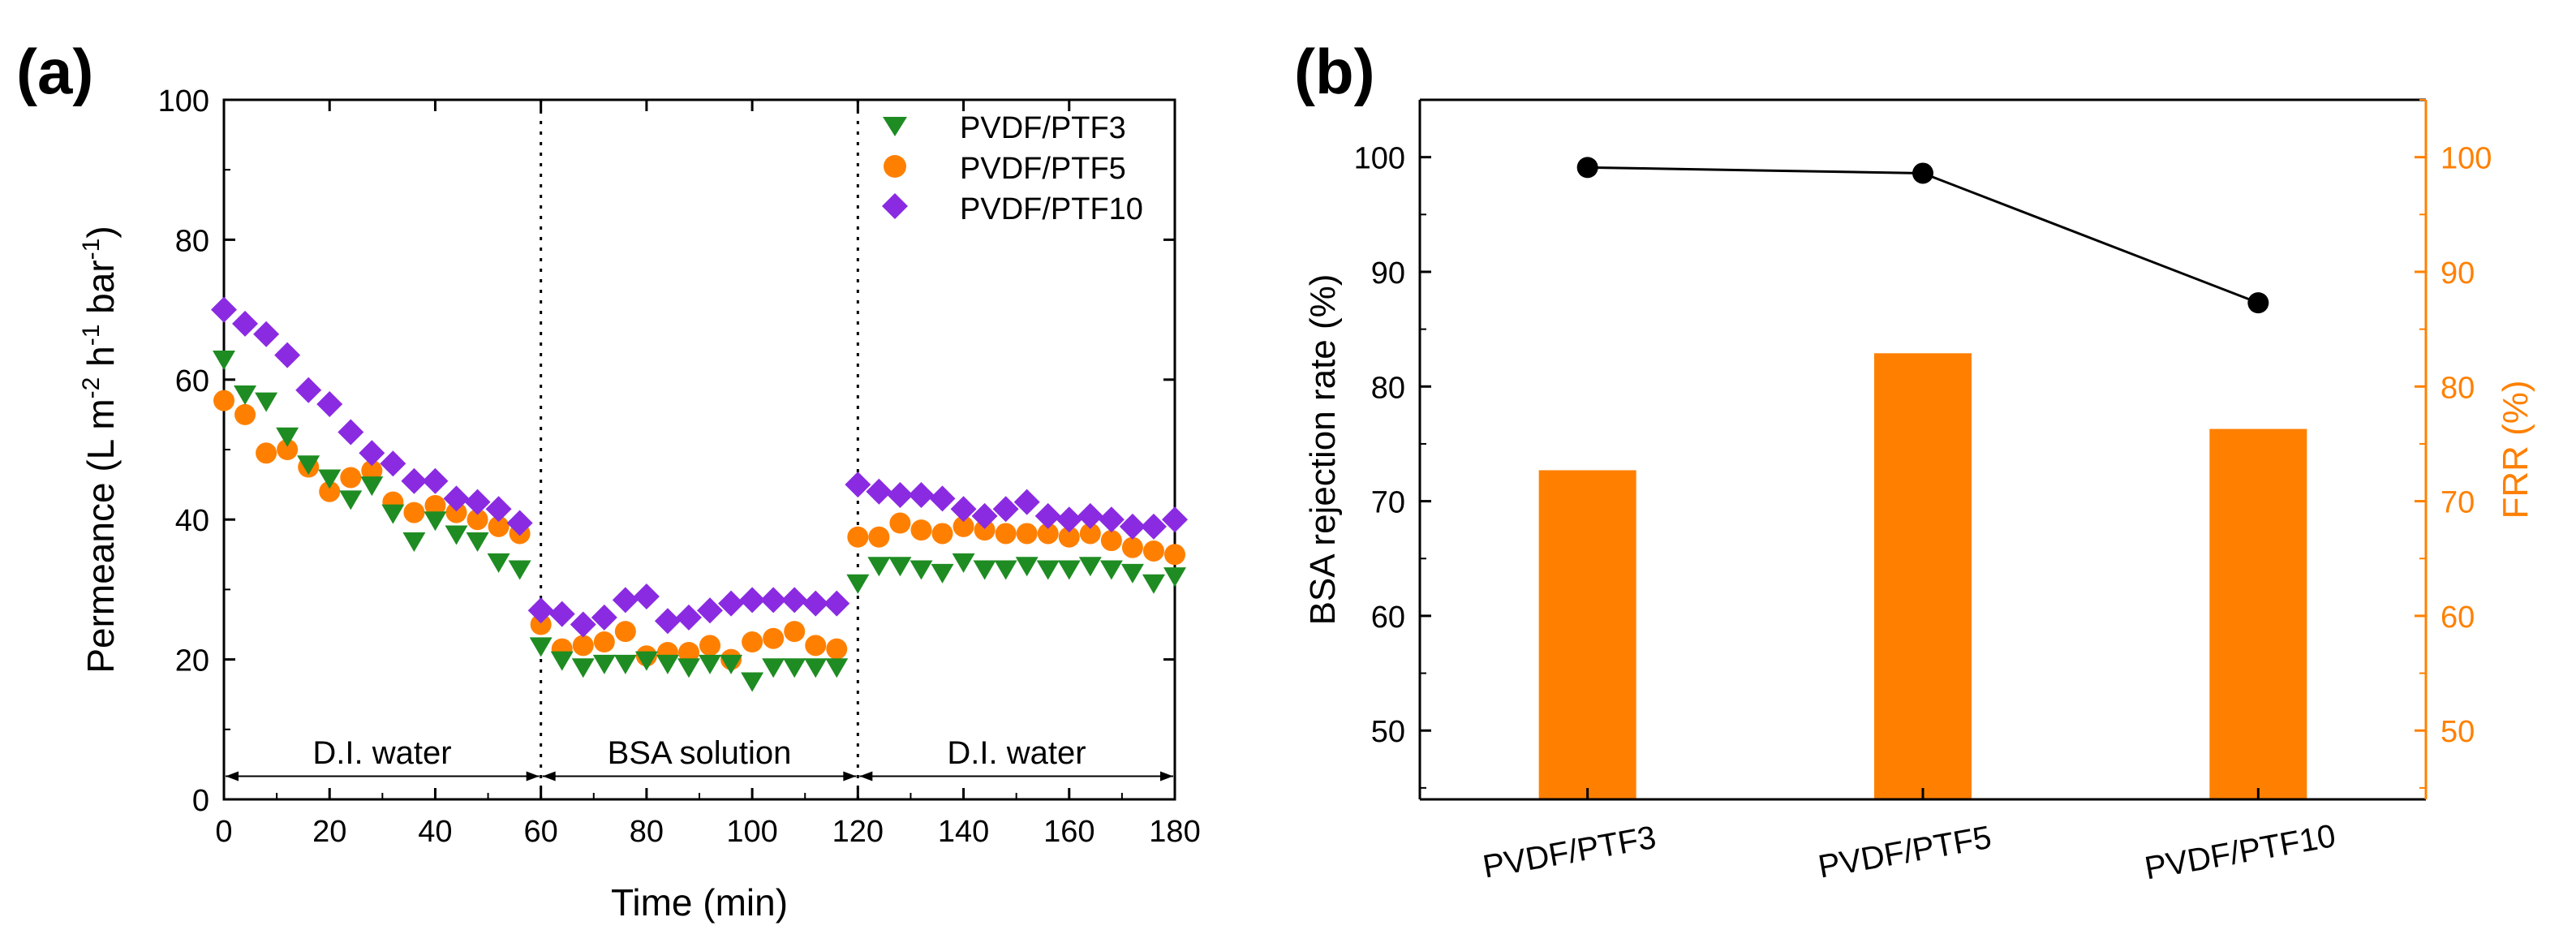  What do you see at coordinates (1012, 169) in the screenshot?
I see `panel-a-legend: PVDF/PTF3 PVDF/PTF5 PVDF/PTF10` at bounding box center [1012, 169].